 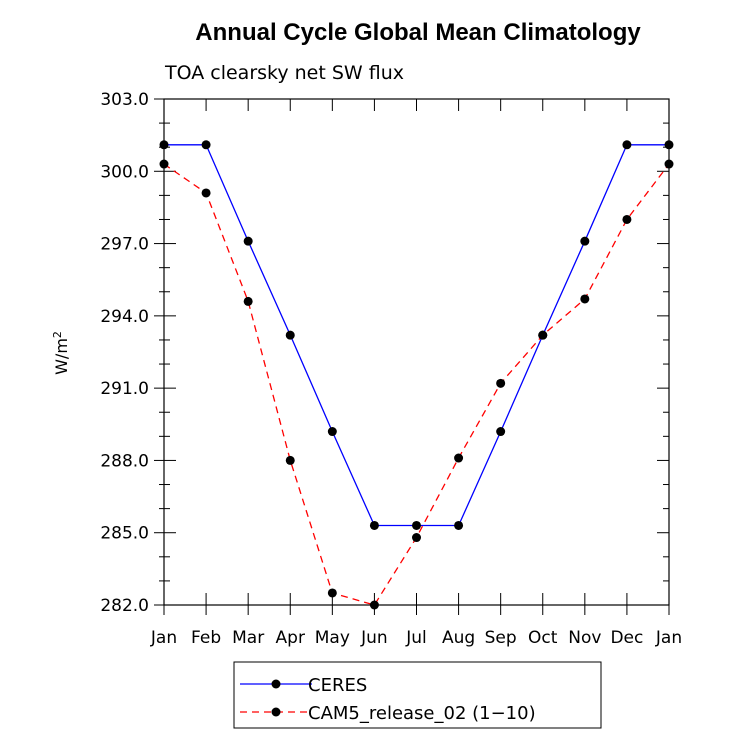 What do you see at coordinates (374, 638) in the screenshot?
I see `x-tick-label: Jun` at bounding box center [374, 638].